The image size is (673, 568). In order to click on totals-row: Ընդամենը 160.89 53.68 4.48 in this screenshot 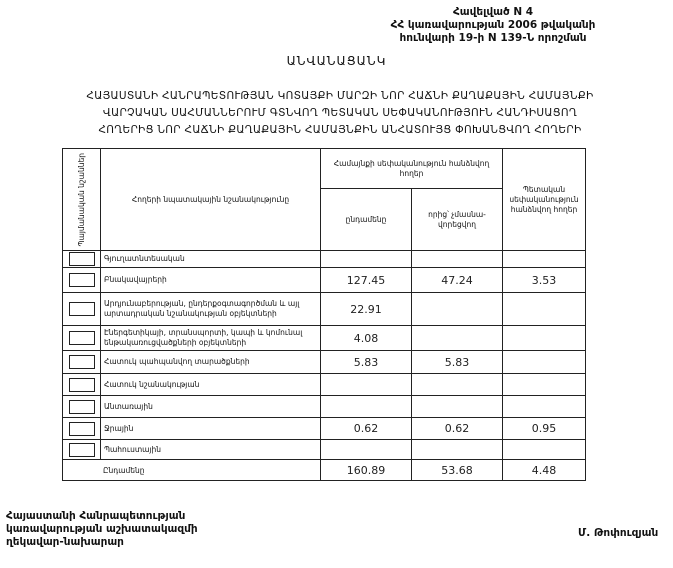, I will do `click(324, 470)`.